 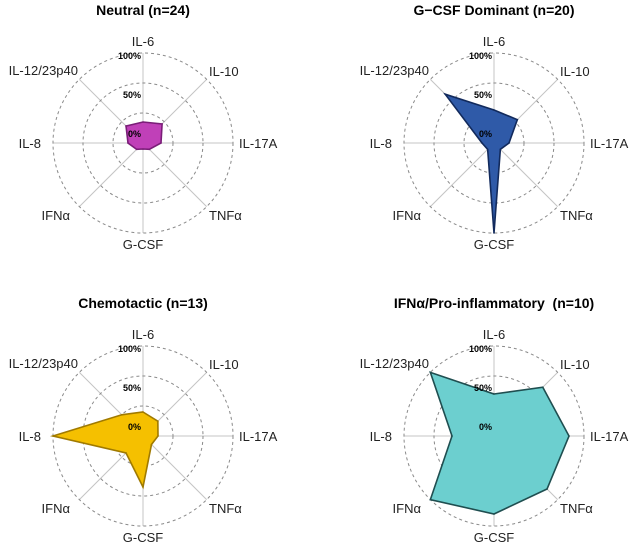 What do you see at coordinates (143, 10) in the screenshot?
I see `panel-title: Neutral (n=24)` at bounding box center [143, 10].